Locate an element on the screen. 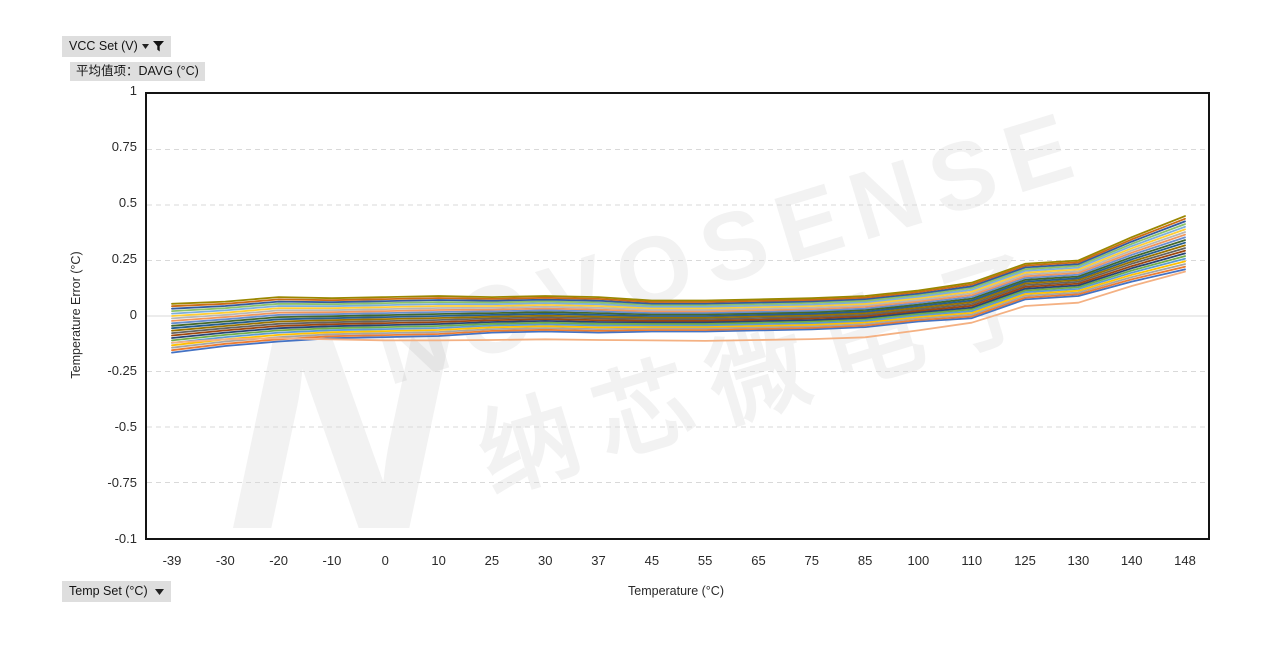 This screenshot has height=664, width=1280. series-line-s15 is located at coordinates (678, 275).